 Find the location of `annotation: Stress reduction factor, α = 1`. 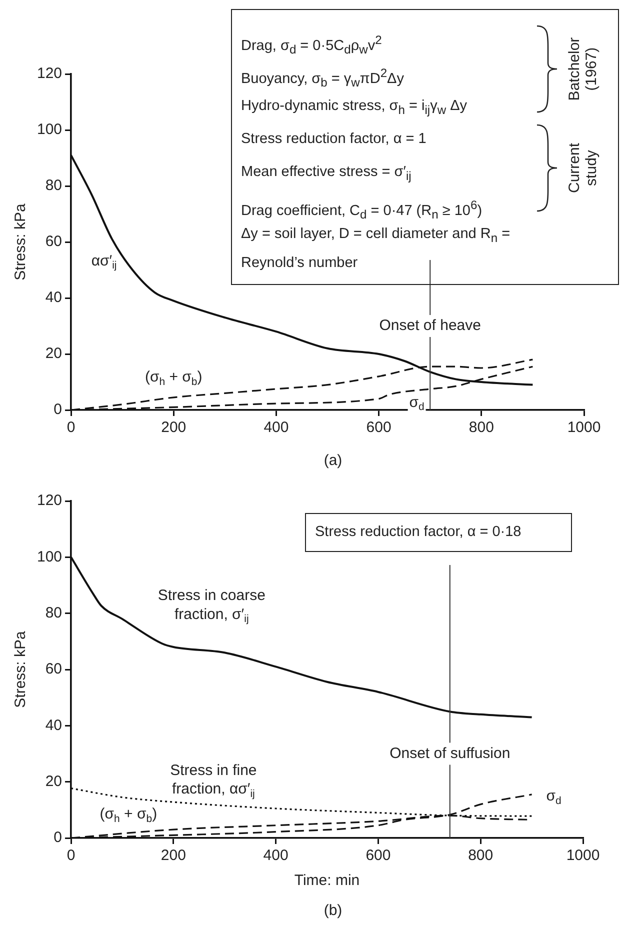

annotation: Stress reduction factor, α = 1 is located at coordinates (333, 139).